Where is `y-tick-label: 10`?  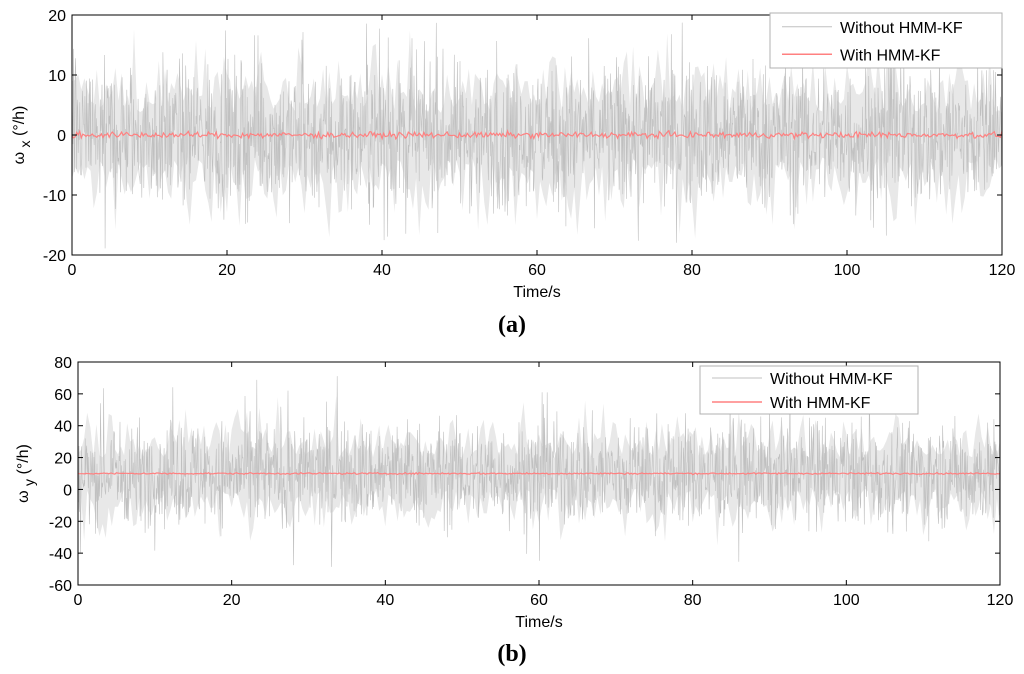 y-tick-label: 10 is located at coordinates (57, 76).